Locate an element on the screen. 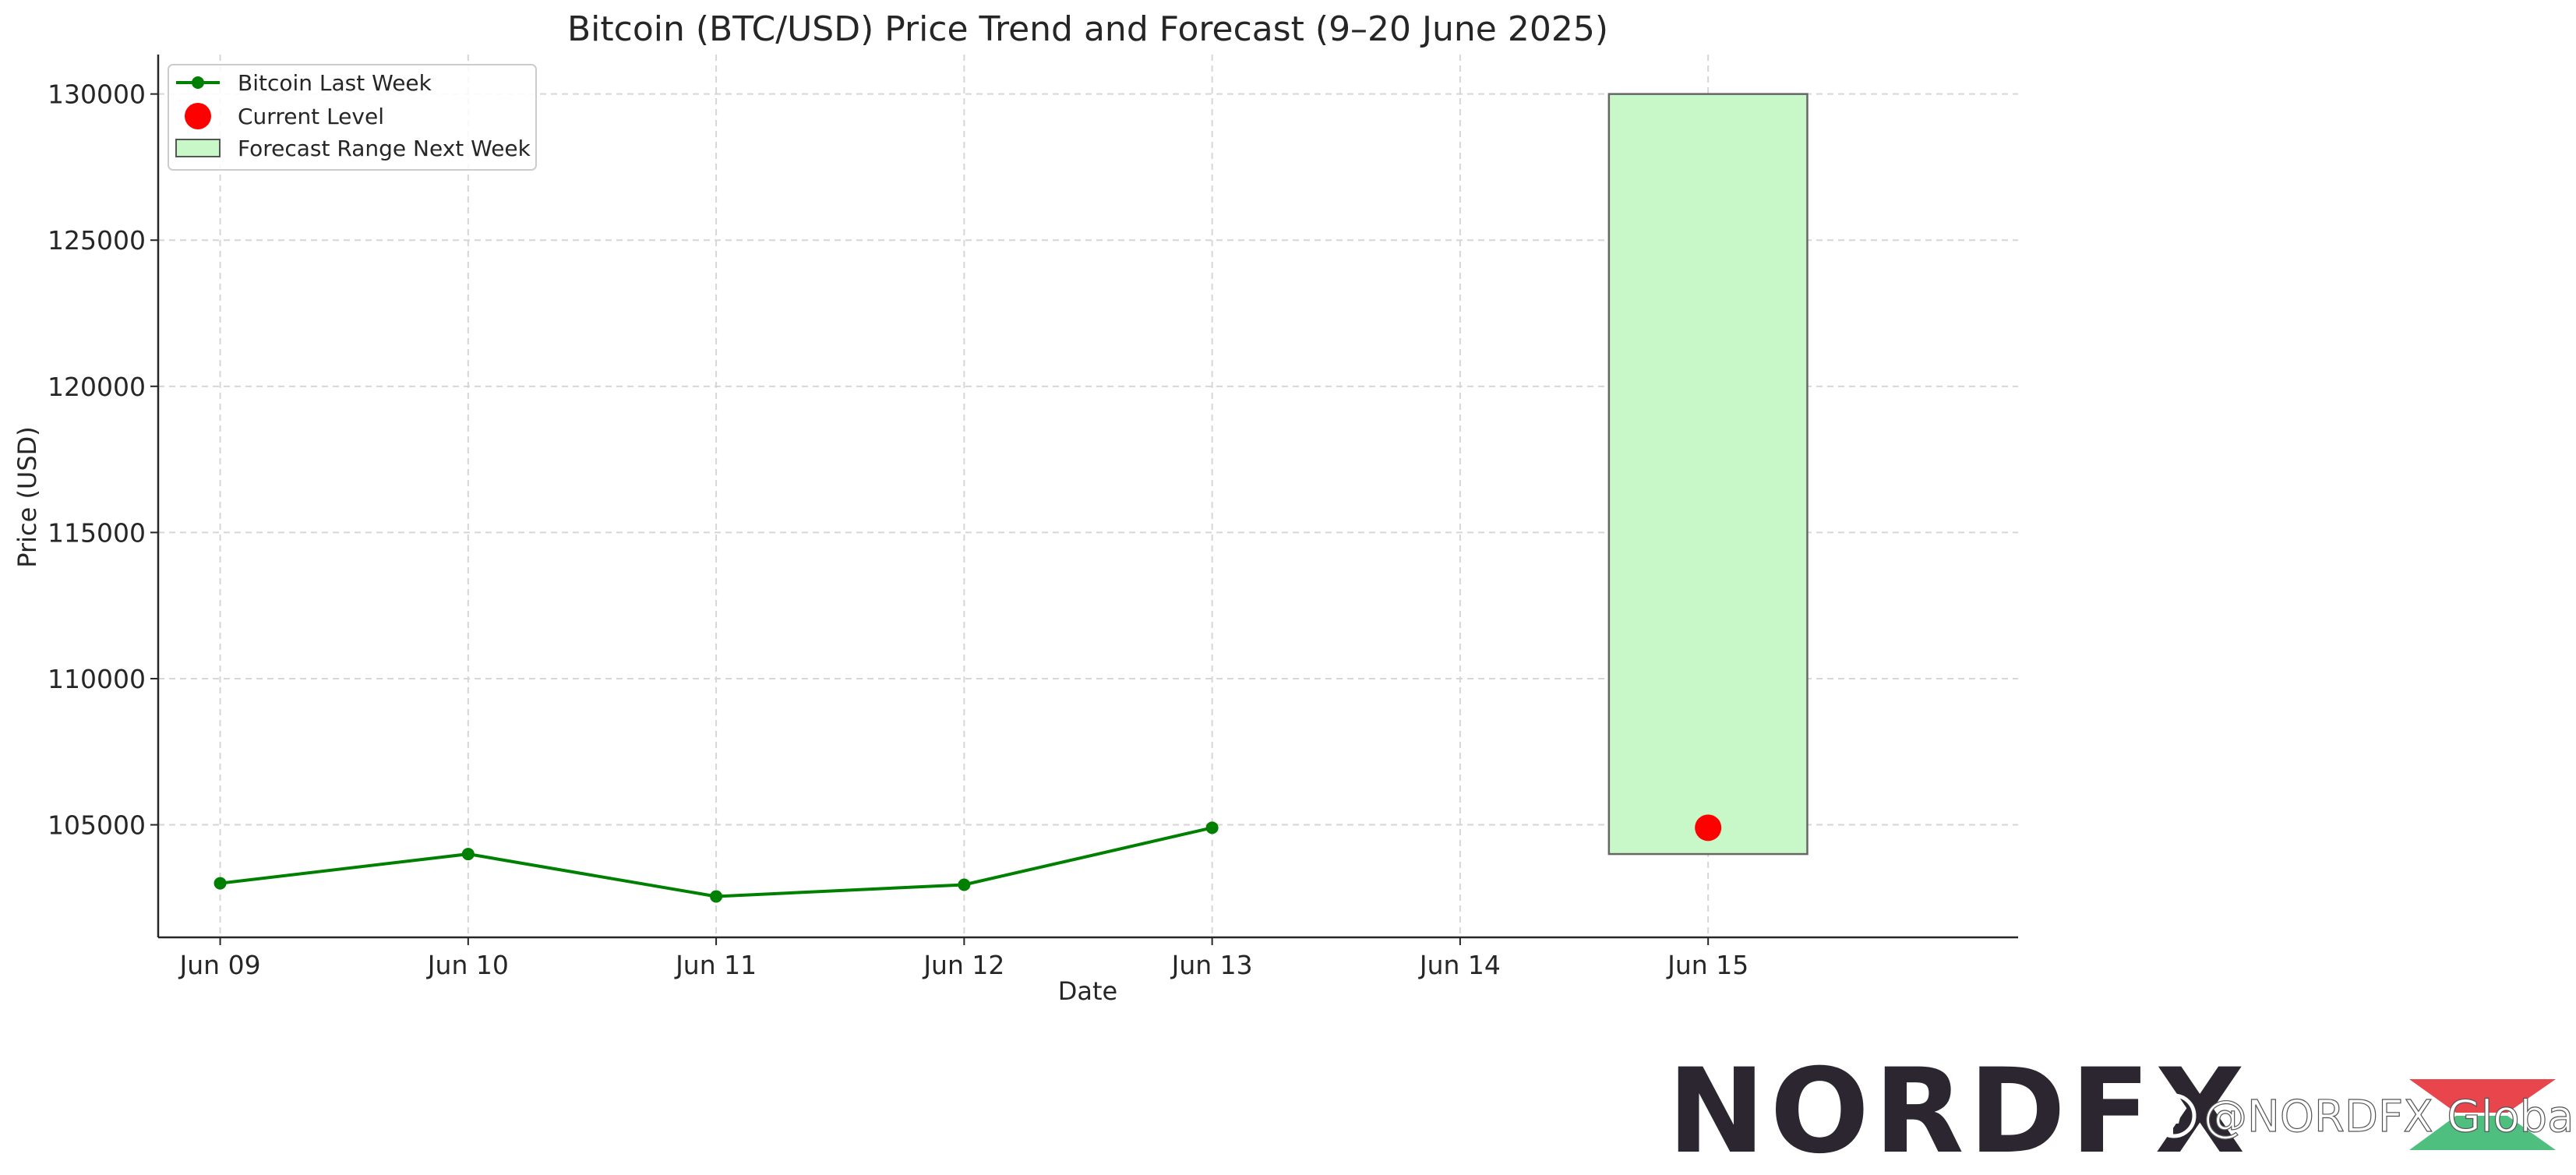 This screenshot has width=2576, height=1175. nordfx-logo-text: NORDFX is located at coordinates (1958, 1109).